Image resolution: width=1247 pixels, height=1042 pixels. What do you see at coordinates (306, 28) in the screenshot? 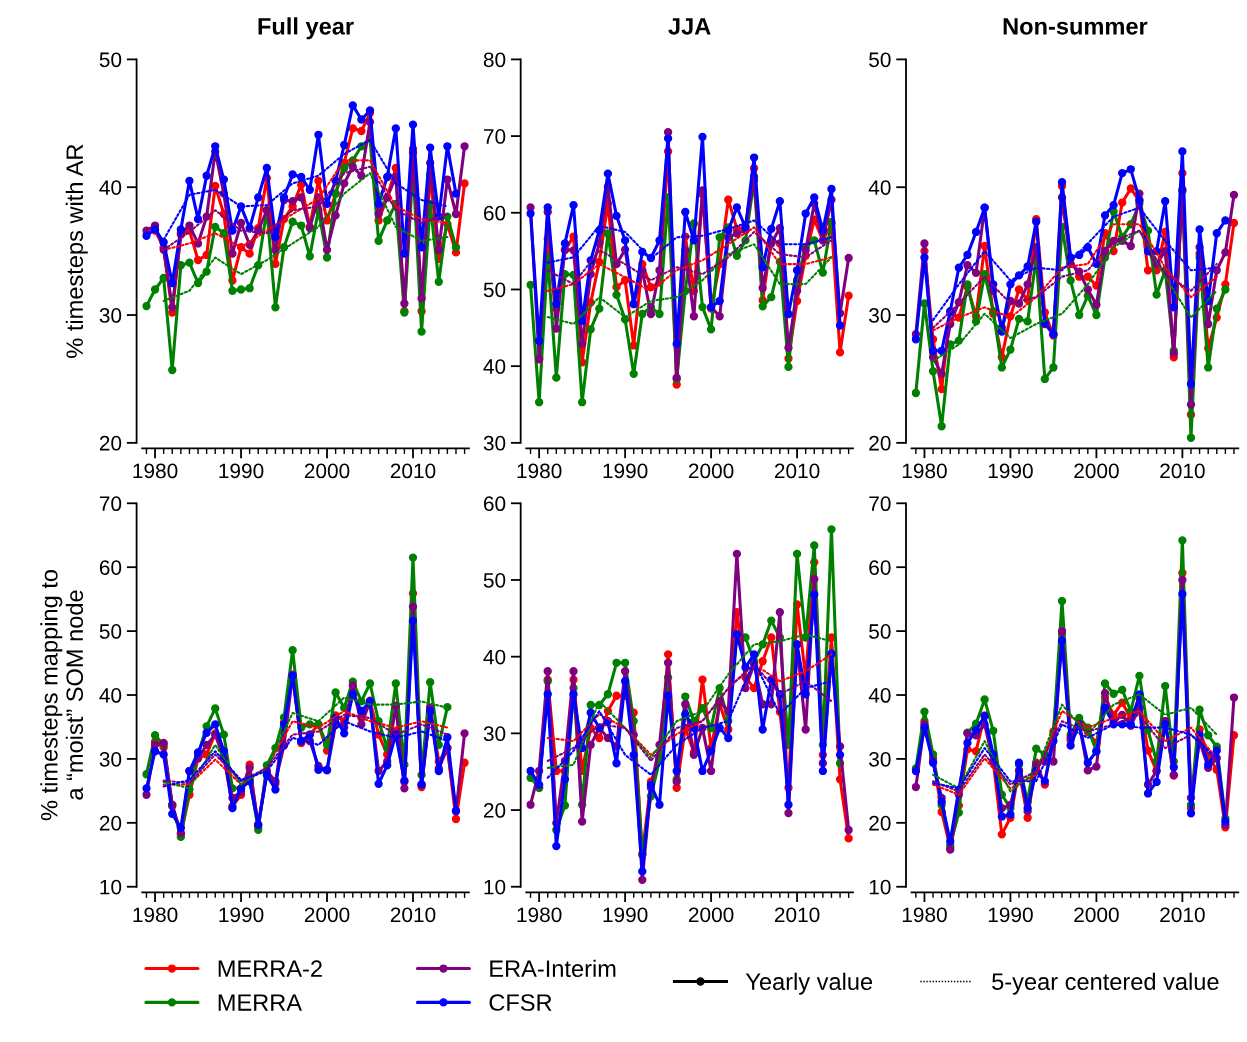
I see `chart-title: Full year` at bounding box center [306, 28].